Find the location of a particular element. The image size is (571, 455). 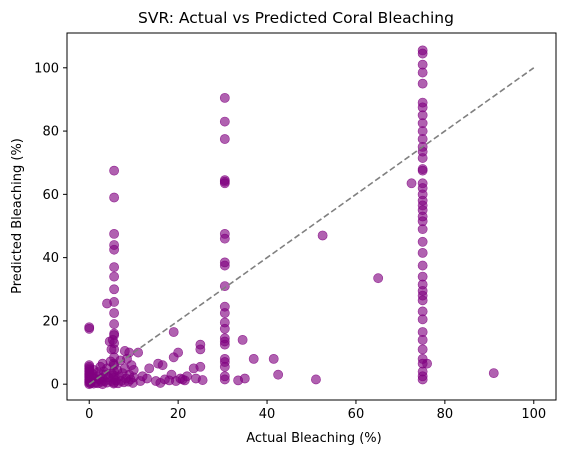

y-tick-label: 60 is located at coordinates (50, 195).